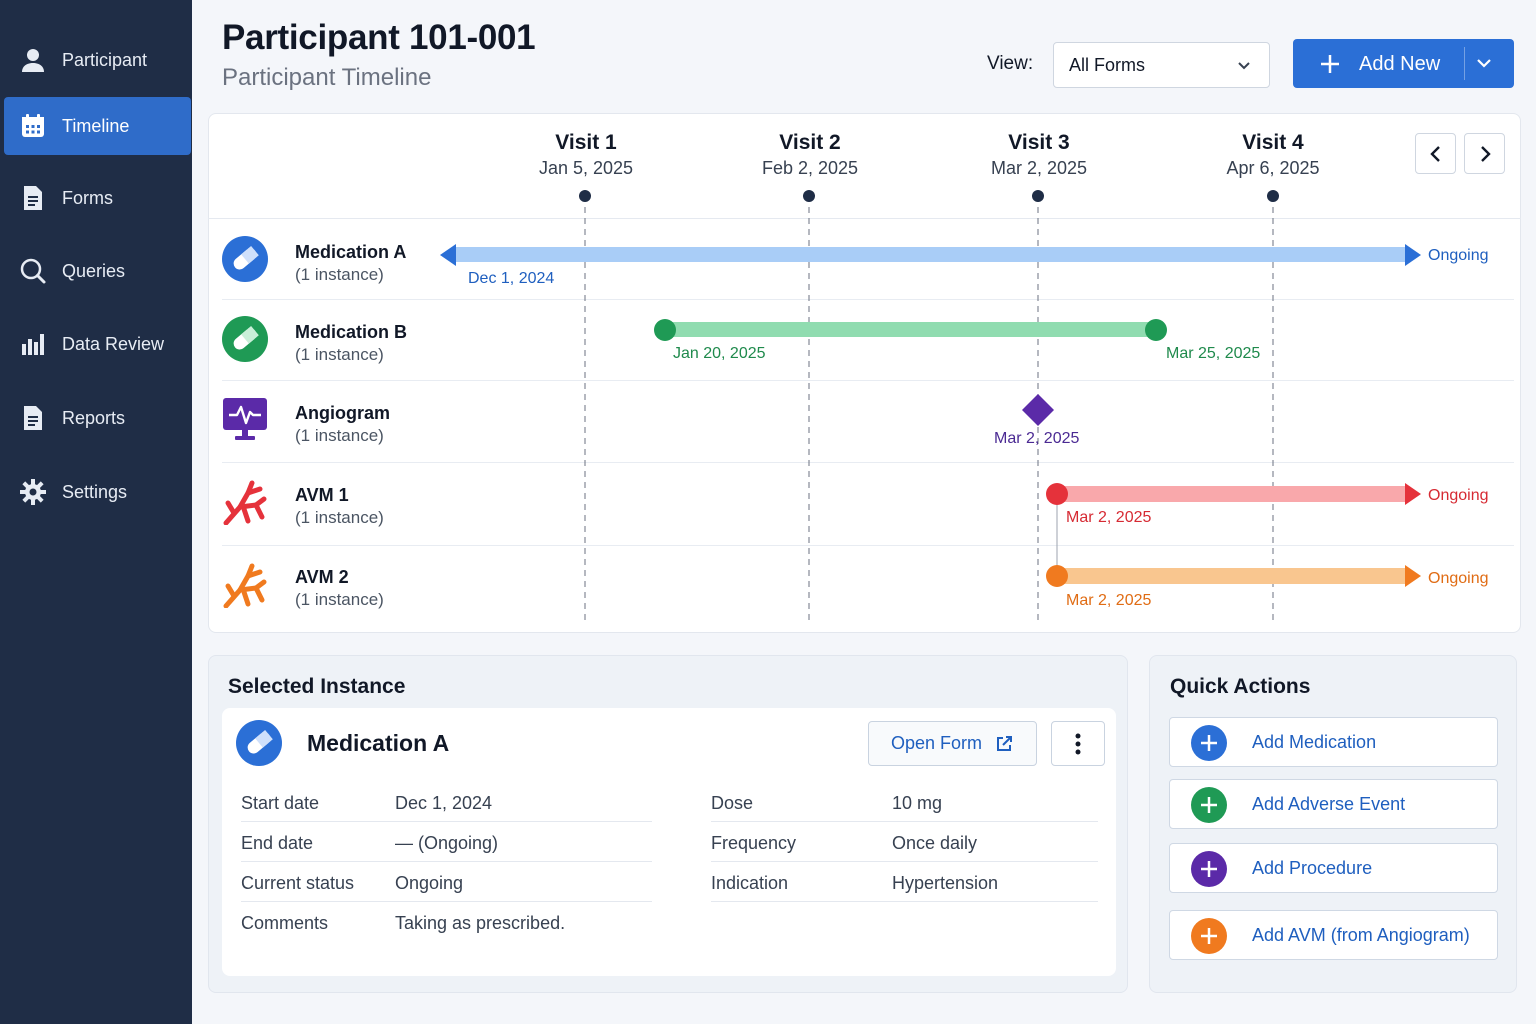  I want to click on avm-1-end-arrow, so click(1413, 494).